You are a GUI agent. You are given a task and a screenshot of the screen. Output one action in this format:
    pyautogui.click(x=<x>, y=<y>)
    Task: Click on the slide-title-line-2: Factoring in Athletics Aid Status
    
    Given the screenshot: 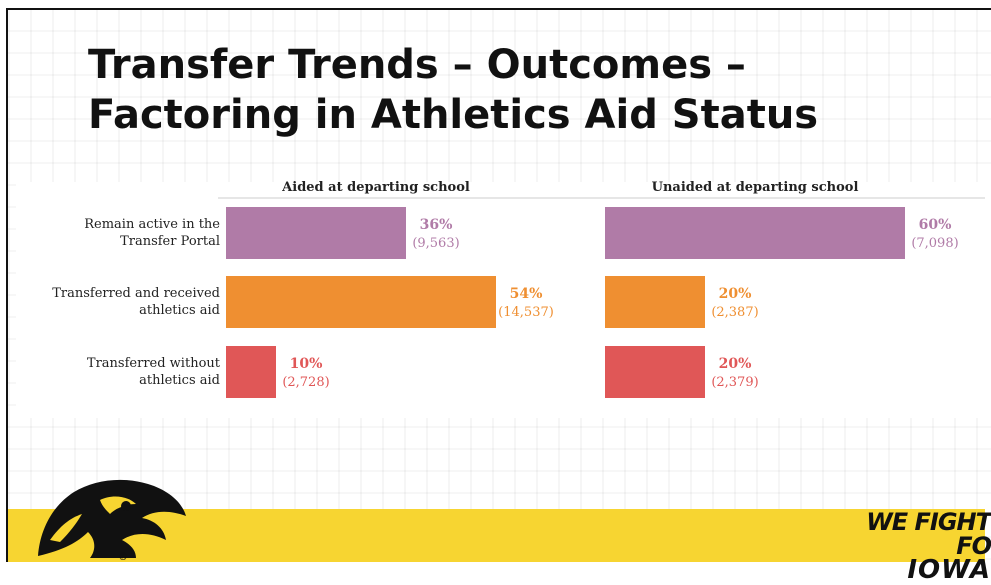 What is the action you would take?
    pyautogui.click(x=453, y=115)
    